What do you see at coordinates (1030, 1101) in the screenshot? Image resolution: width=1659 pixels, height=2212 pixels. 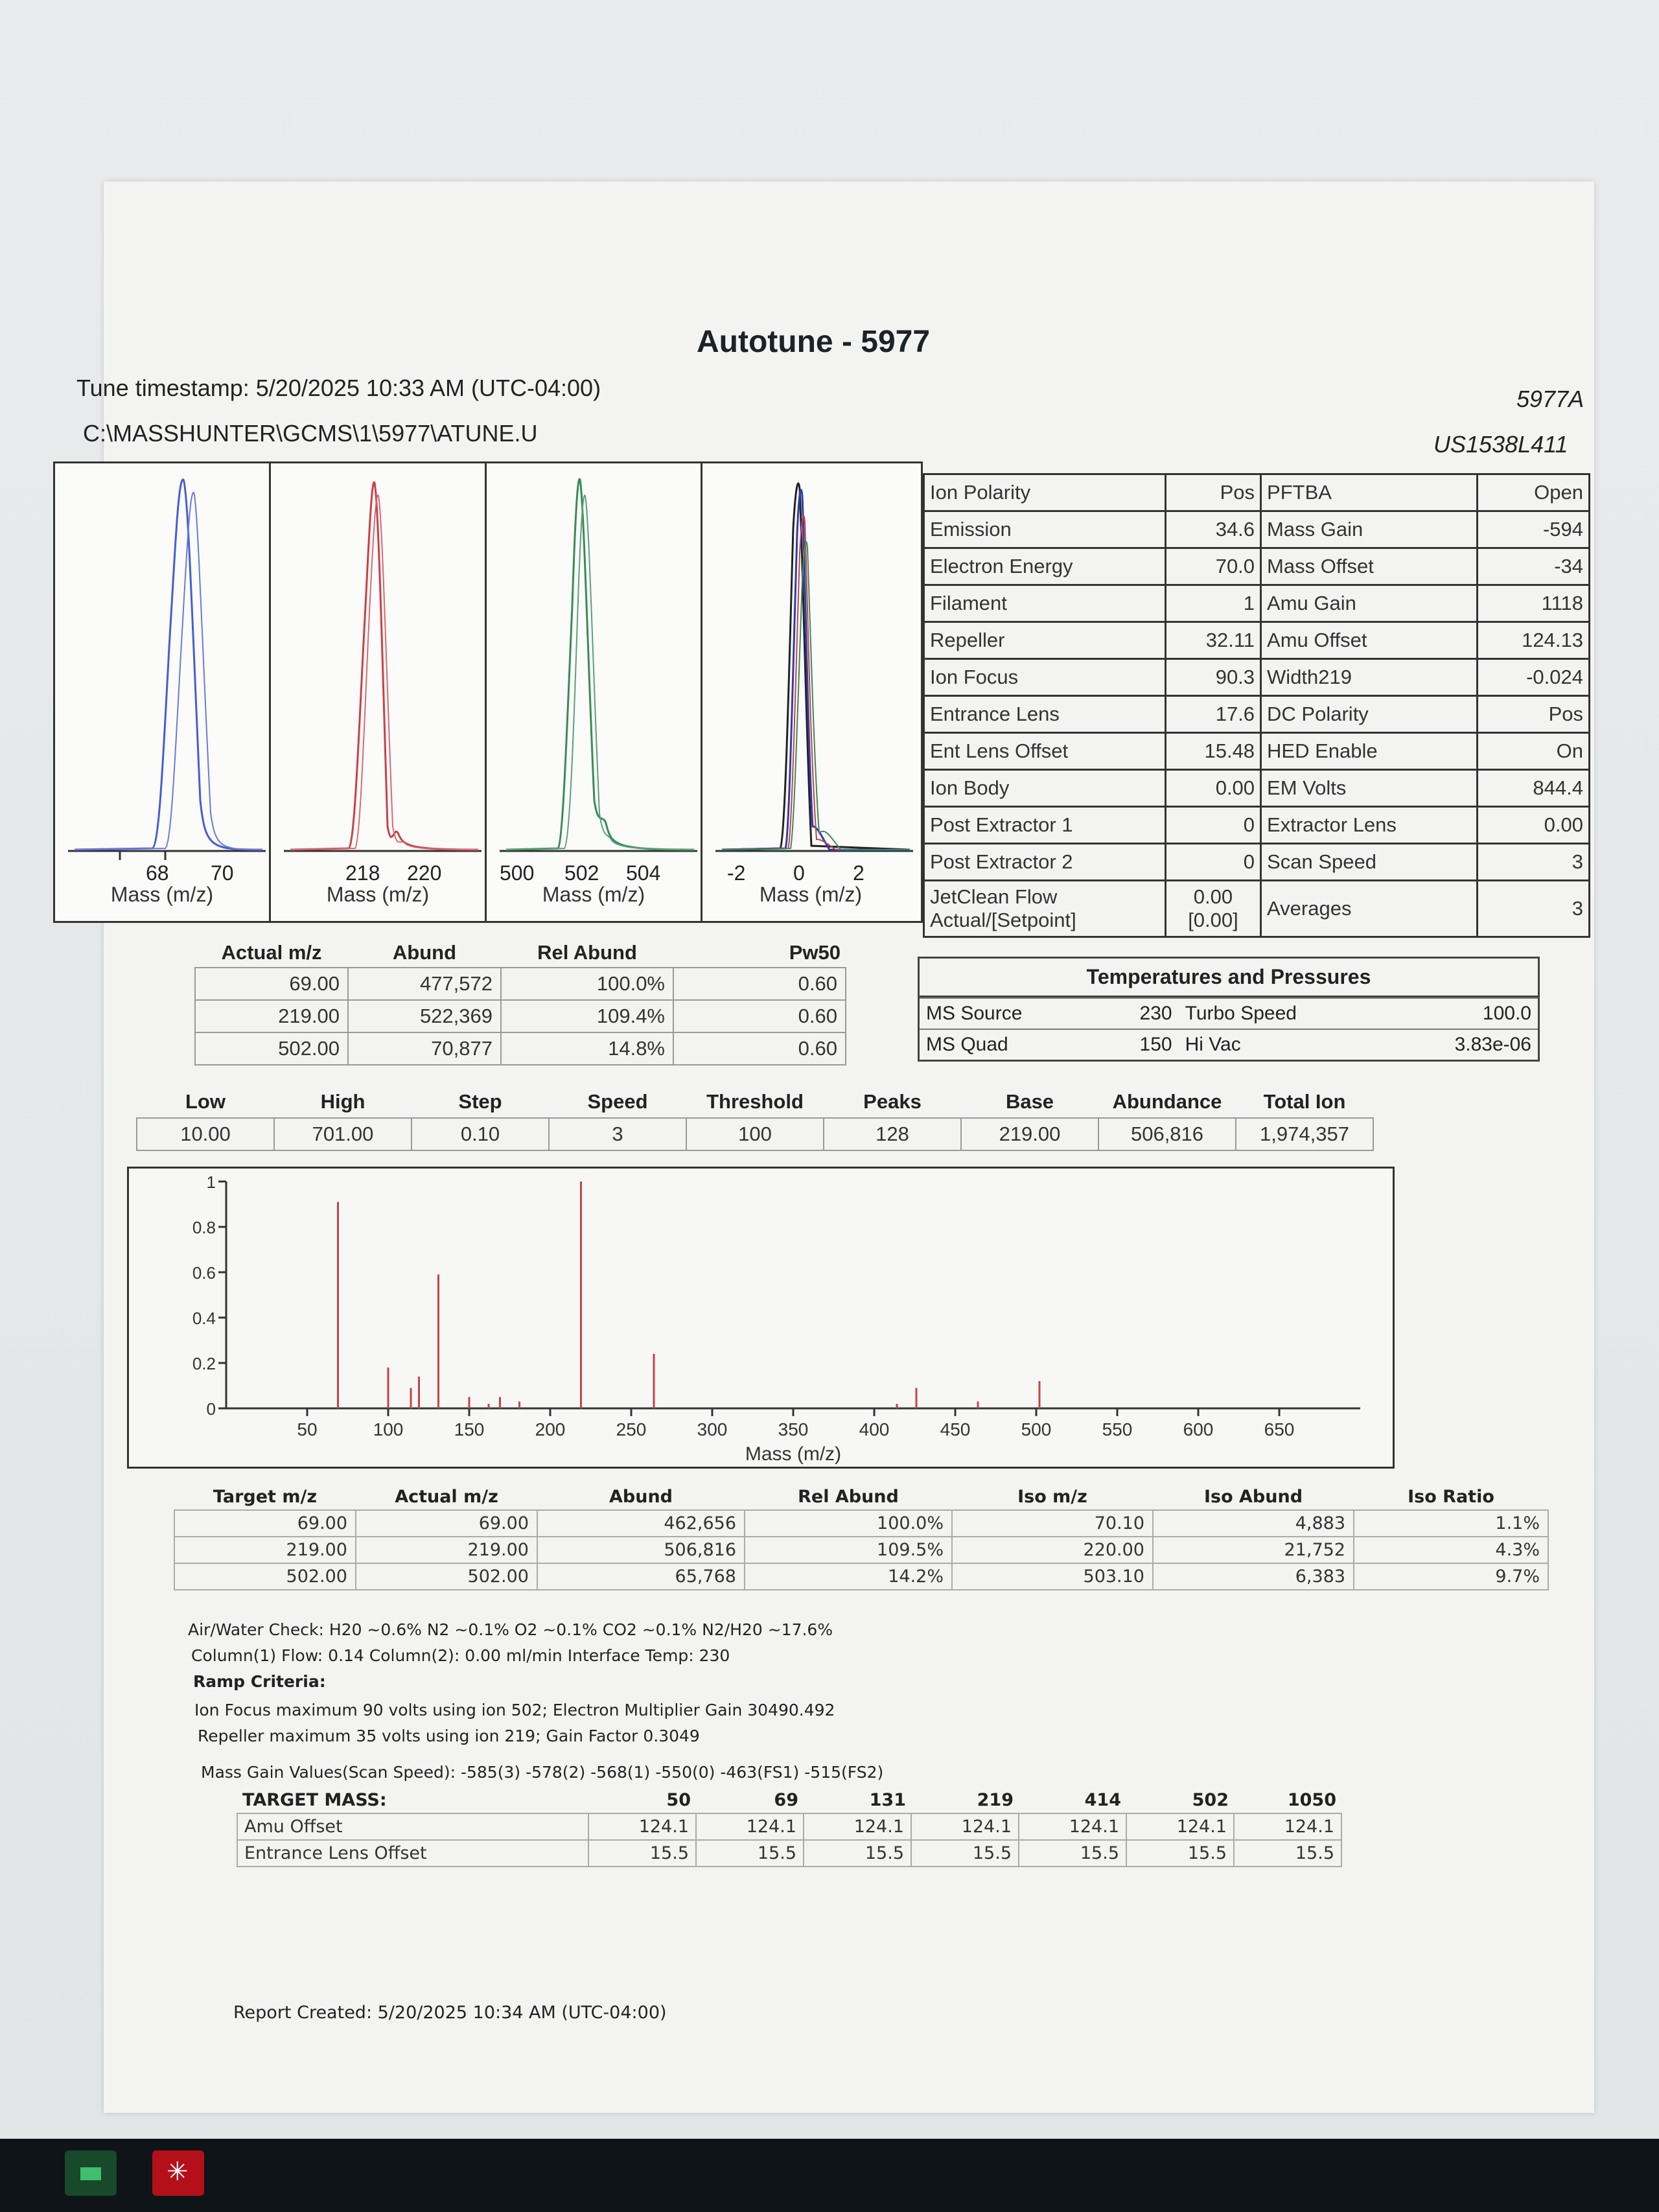 I see `column-header: Base` at bounding box center [1030, 1101].